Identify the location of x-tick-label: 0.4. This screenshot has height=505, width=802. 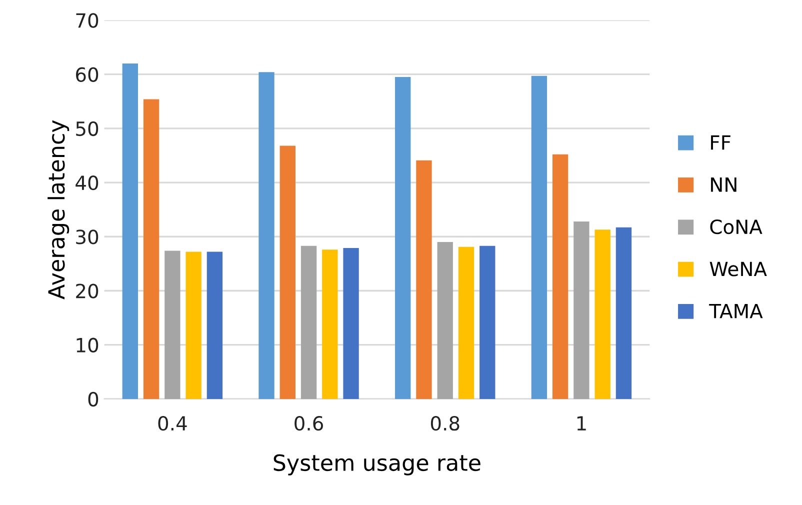
(172, 423).